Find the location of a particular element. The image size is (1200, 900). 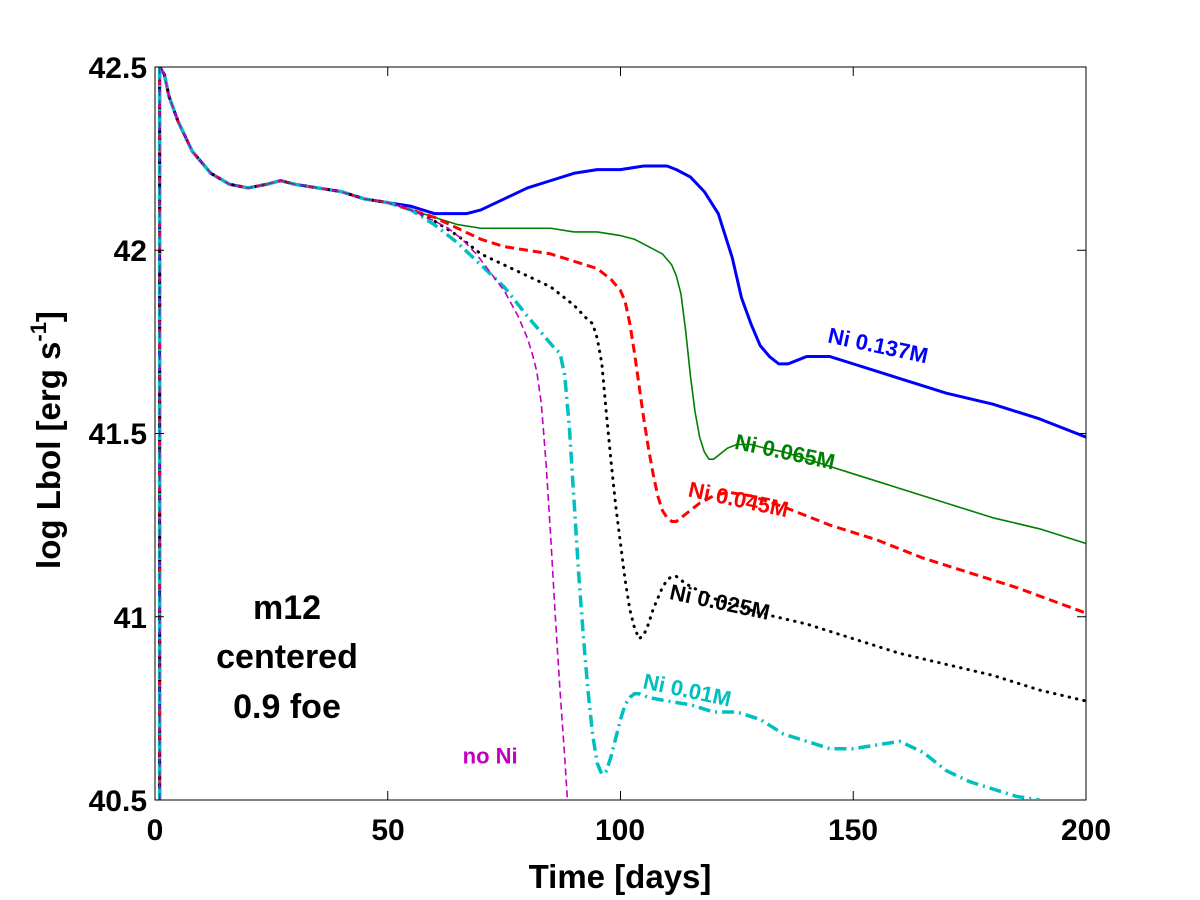

x-tick-labels: 0 50 100 150 200 is located at coordinates (629, 830).